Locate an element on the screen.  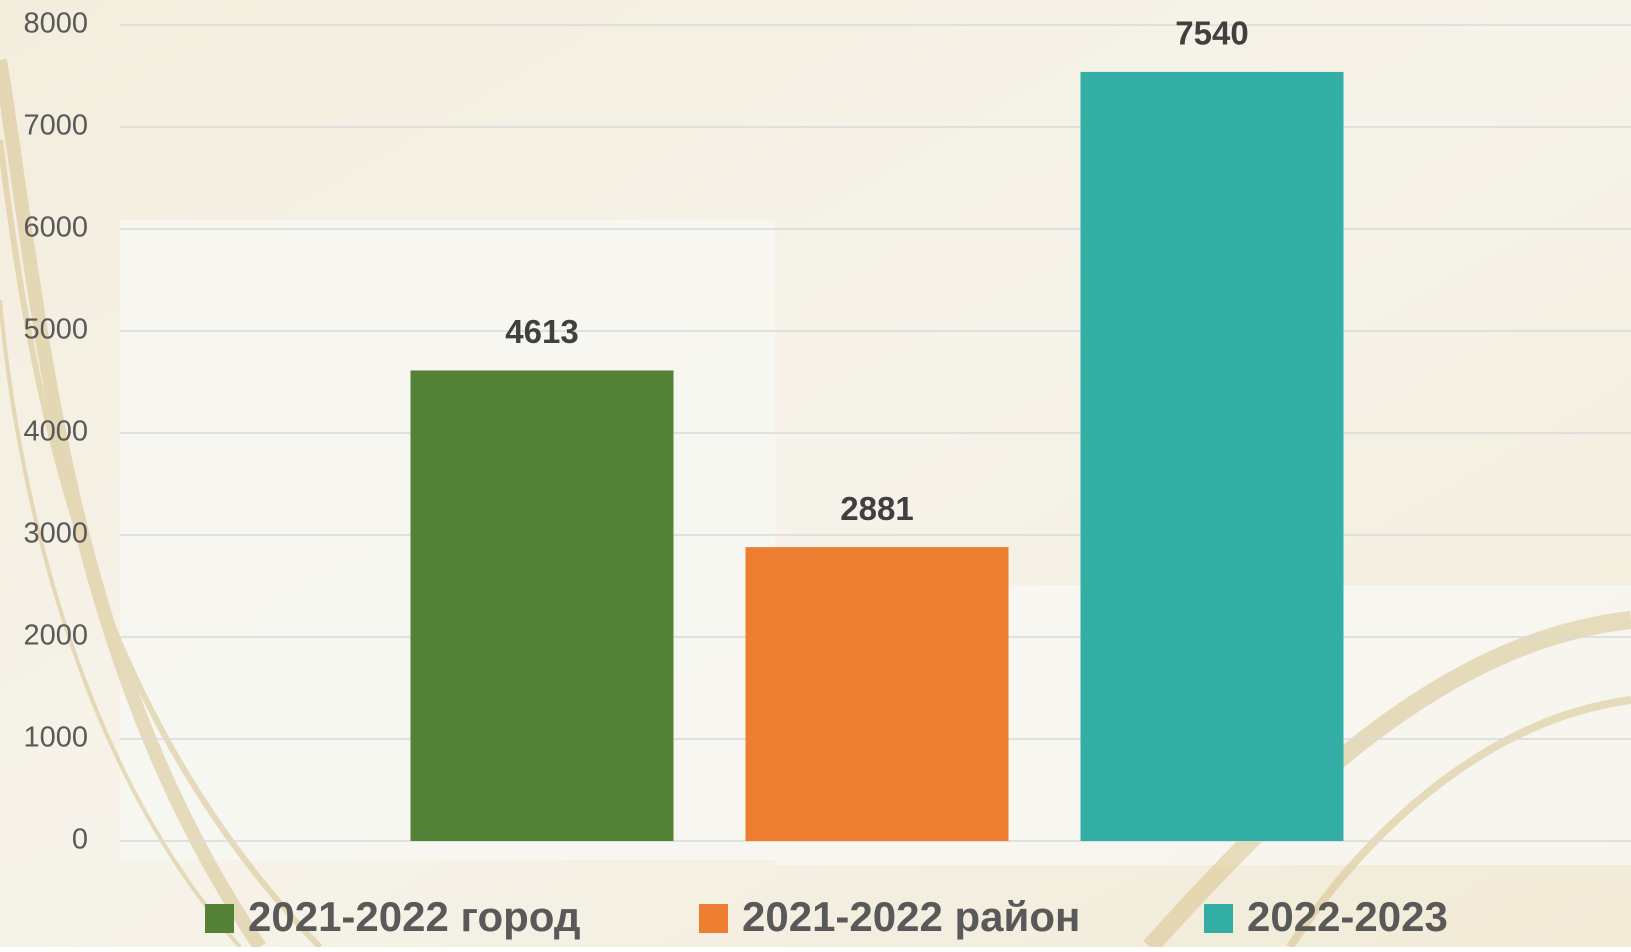
y-tick-label: 2000 is located at coordinates (55, 636).